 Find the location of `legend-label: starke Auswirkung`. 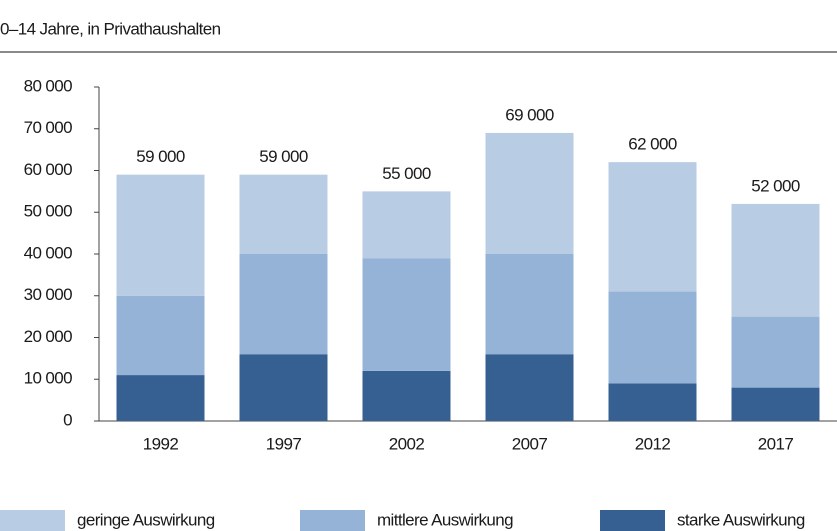

legend-label: starke Auswirkung is located at coordinates (741, 519).